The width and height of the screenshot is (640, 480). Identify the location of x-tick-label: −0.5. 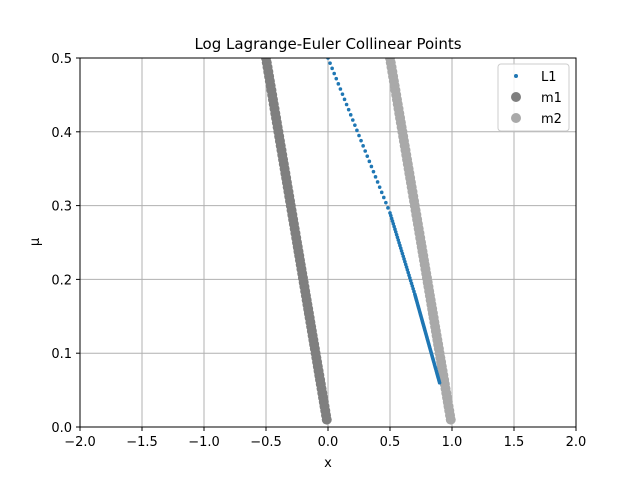
(266, 442).